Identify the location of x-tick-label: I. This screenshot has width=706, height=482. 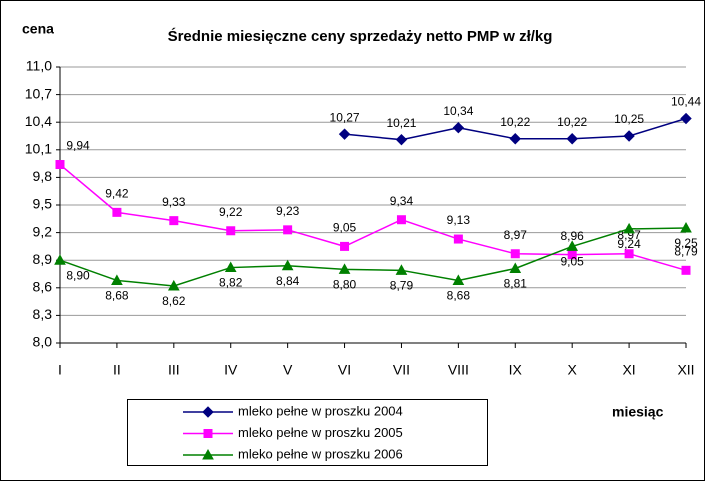
(60, 370).